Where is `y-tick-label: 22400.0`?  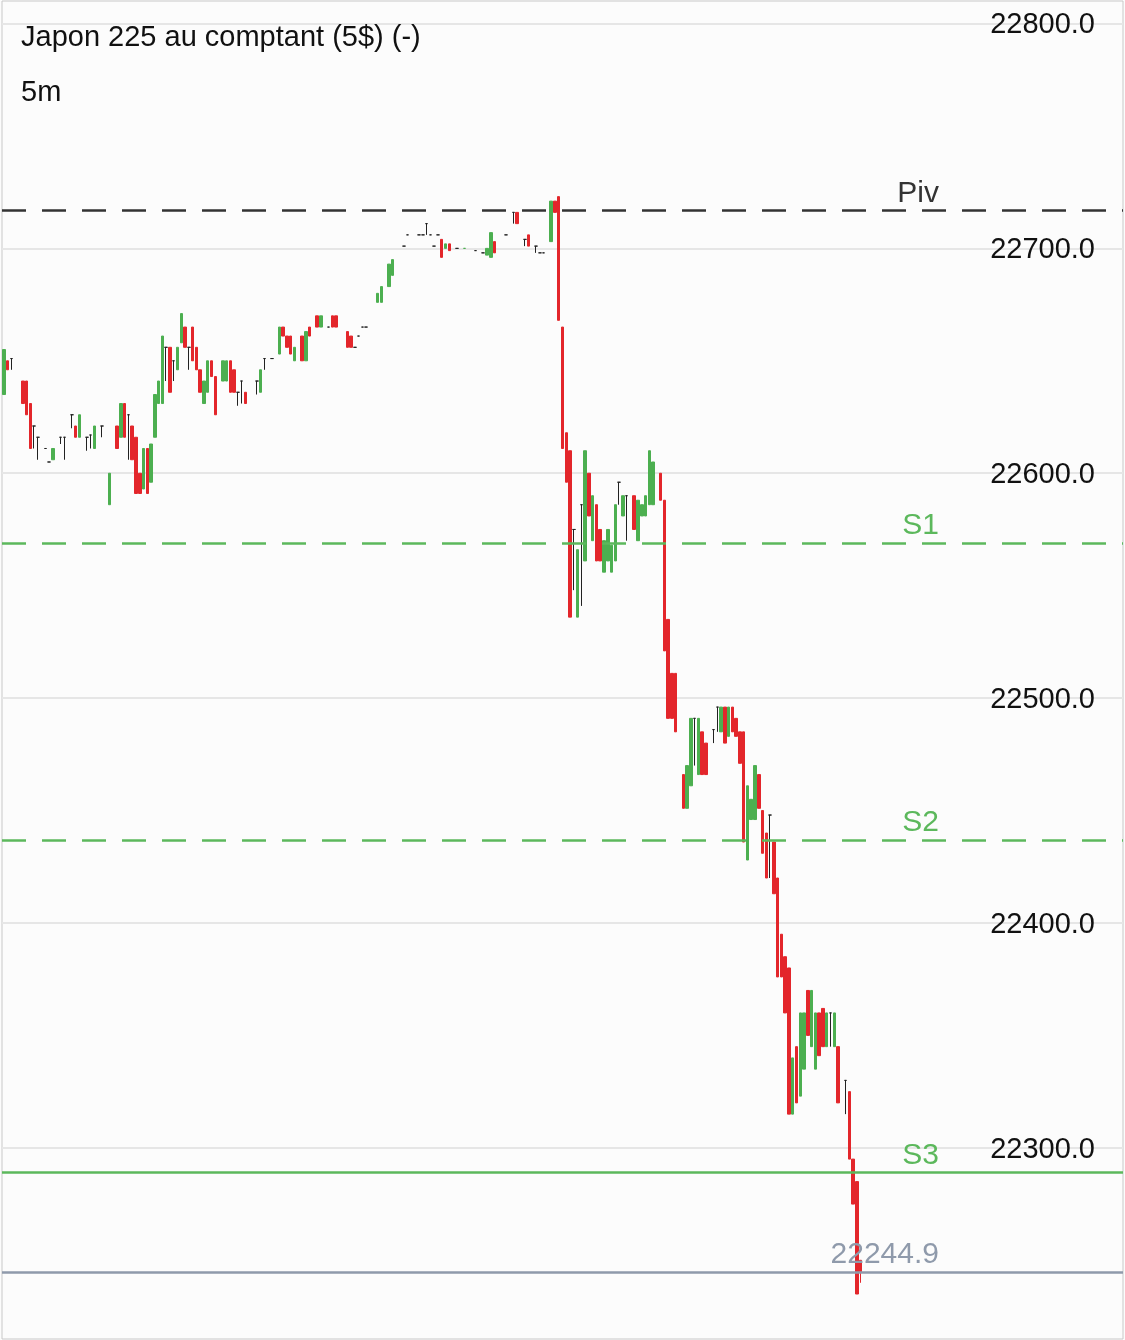
y-tick-label: 22400.0 is located at coordinates (1042, 922).